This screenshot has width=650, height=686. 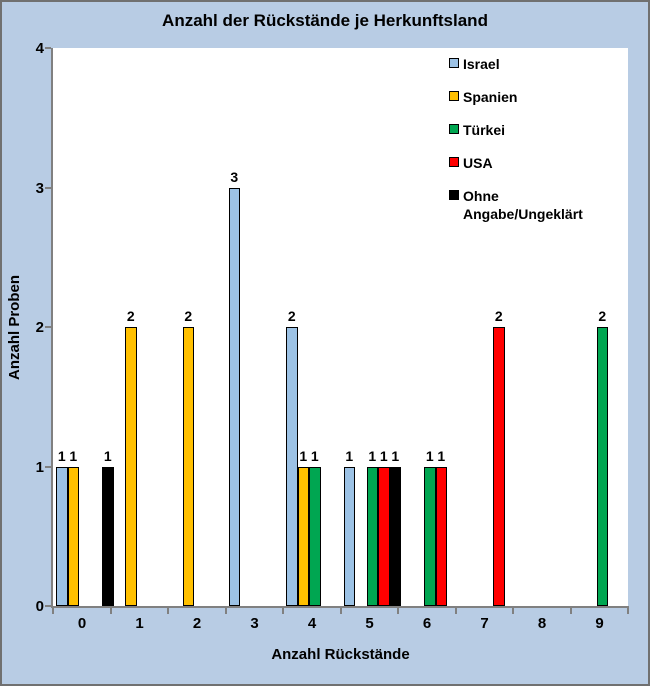 I want to click on x-tick-label: 4, so click(x=312, y=623).